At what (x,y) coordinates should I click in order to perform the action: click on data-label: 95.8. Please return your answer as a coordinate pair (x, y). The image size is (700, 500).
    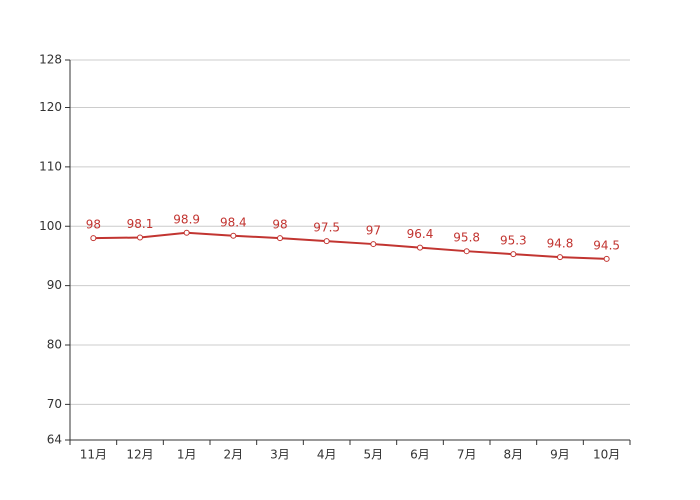
    Looking at the image, I should click on (466, 238).